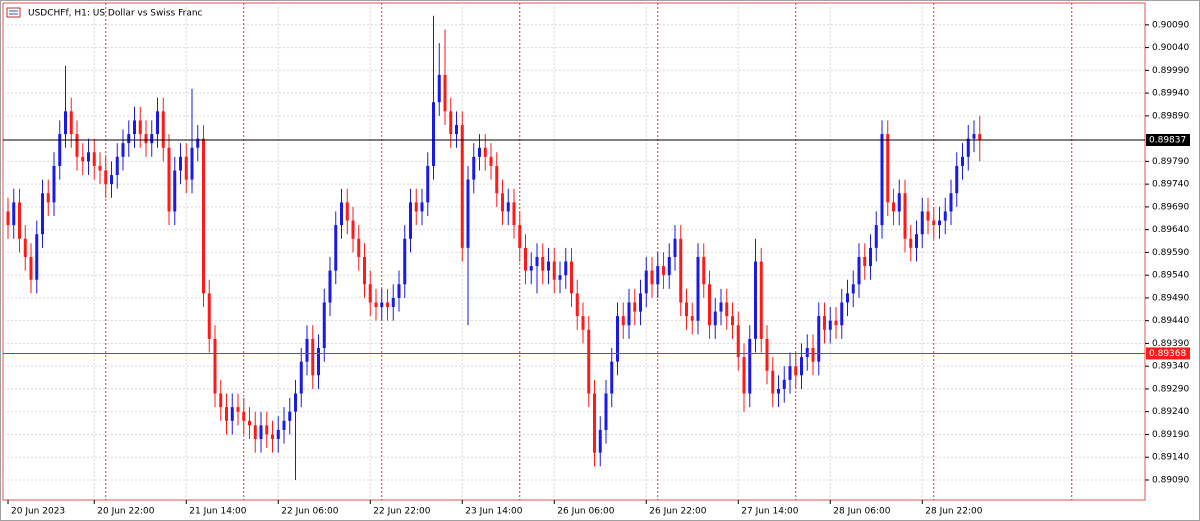 The image size is (1200, 521). I want to click on x-tick-label: 27 Jun 14:00, so click(769, 512).